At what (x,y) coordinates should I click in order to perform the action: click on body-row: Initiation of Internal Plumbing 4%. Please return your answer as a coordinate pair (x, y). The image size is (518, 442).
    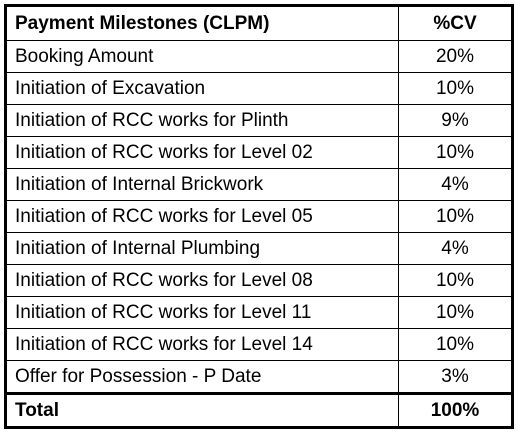
    Looking at the image, I should click on (259, 248).